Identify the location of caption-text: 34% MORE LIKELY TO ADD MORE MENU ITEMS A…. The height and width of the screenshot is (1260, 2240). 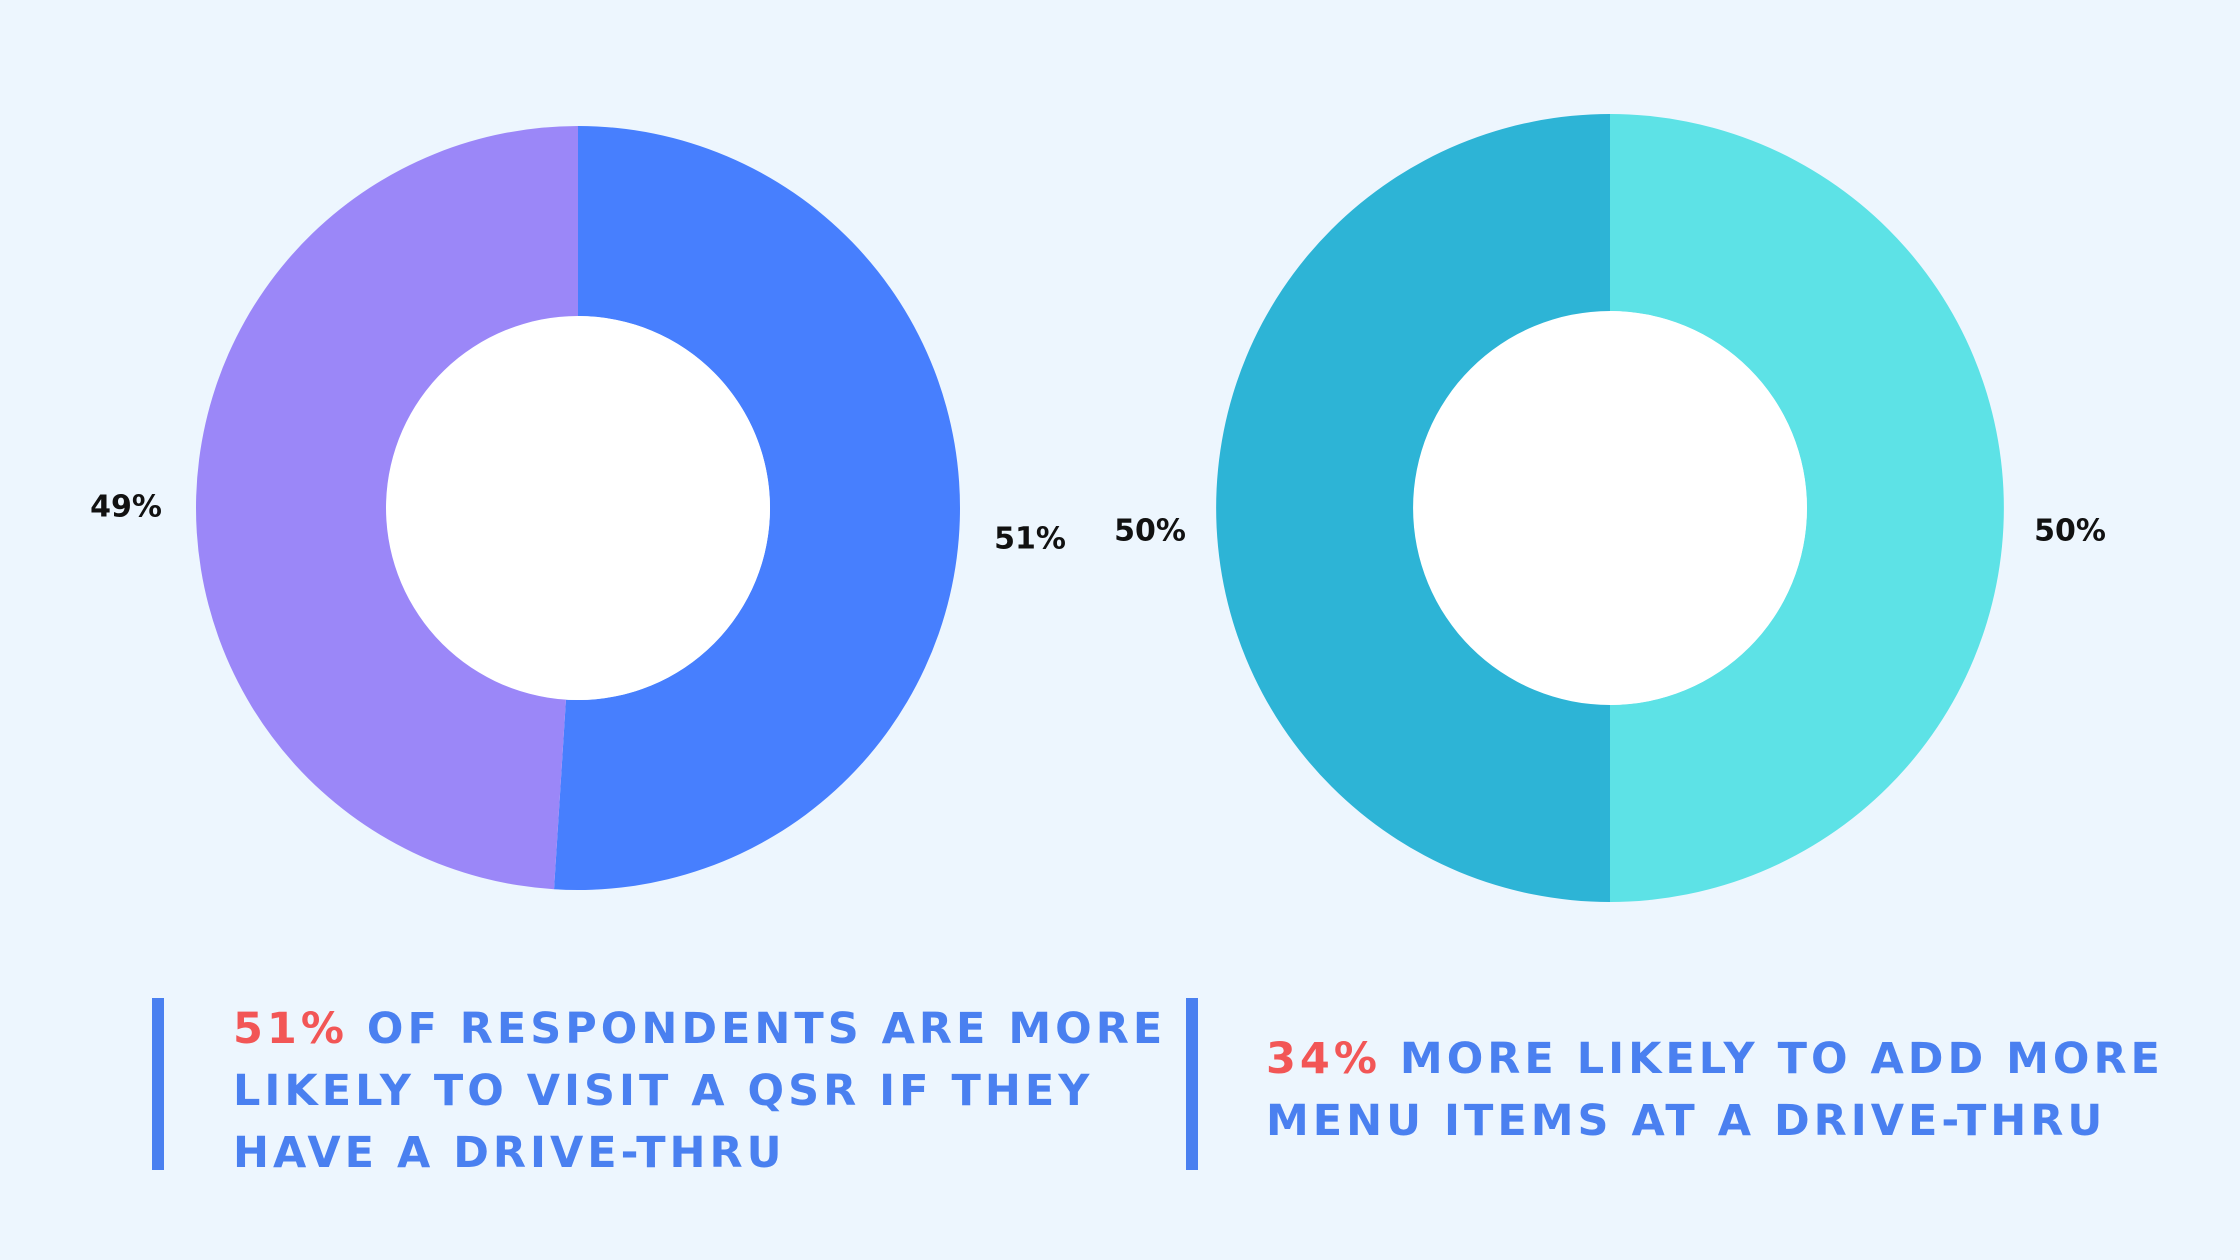
(1715, 1090).